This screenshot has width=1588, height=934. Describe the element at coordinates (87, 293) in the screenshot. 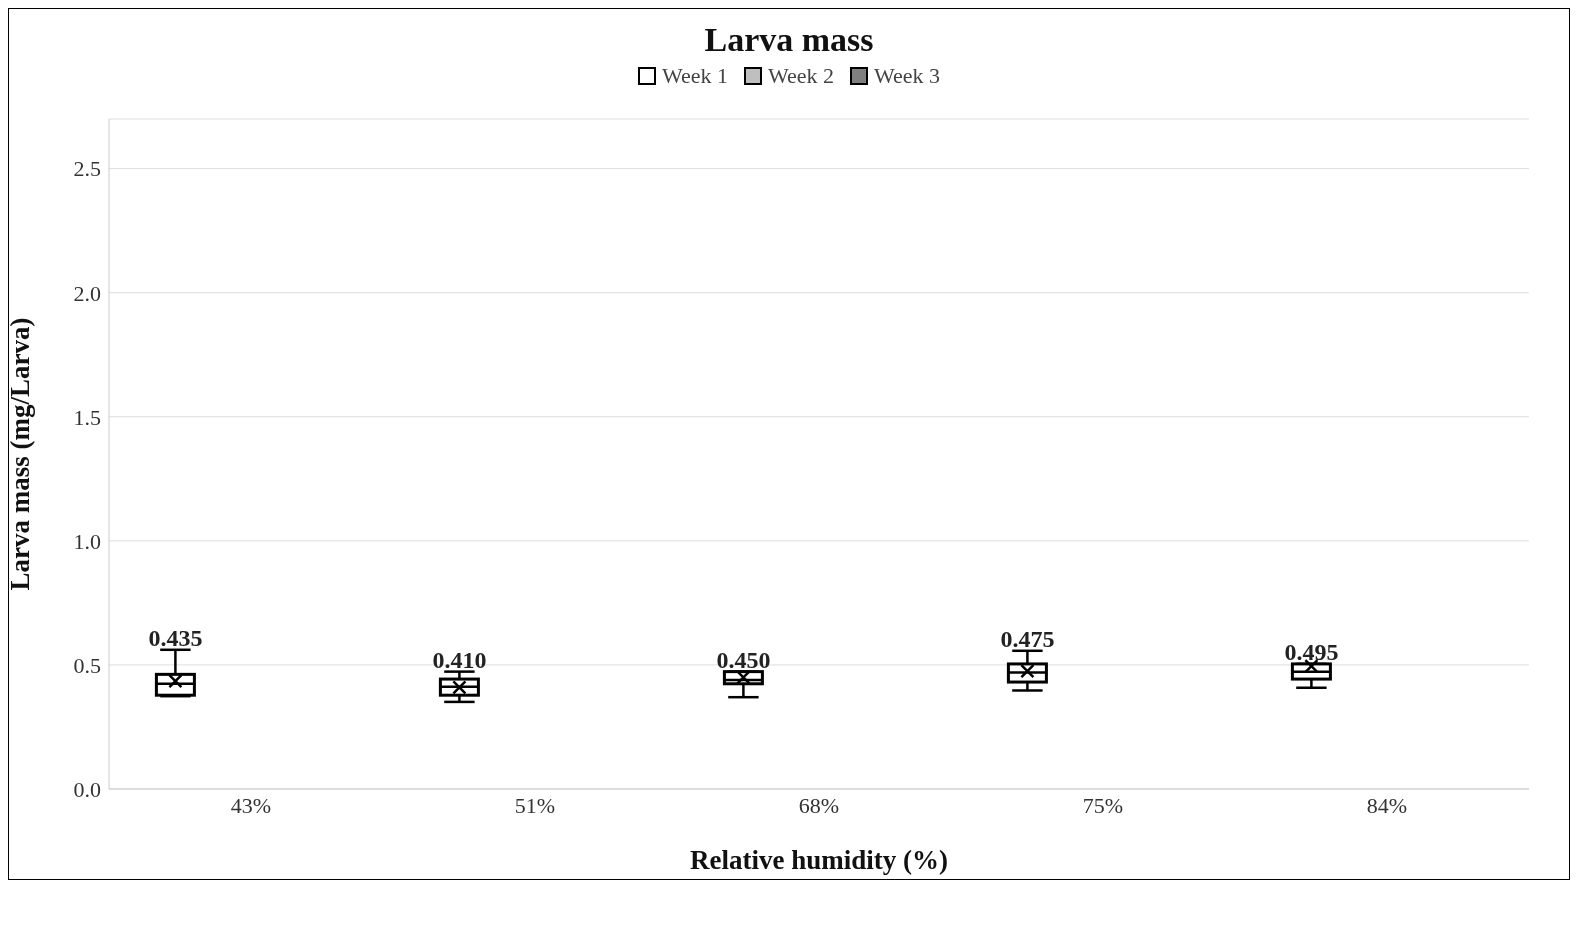

I see `y-tick-label: 2.0` at that location.